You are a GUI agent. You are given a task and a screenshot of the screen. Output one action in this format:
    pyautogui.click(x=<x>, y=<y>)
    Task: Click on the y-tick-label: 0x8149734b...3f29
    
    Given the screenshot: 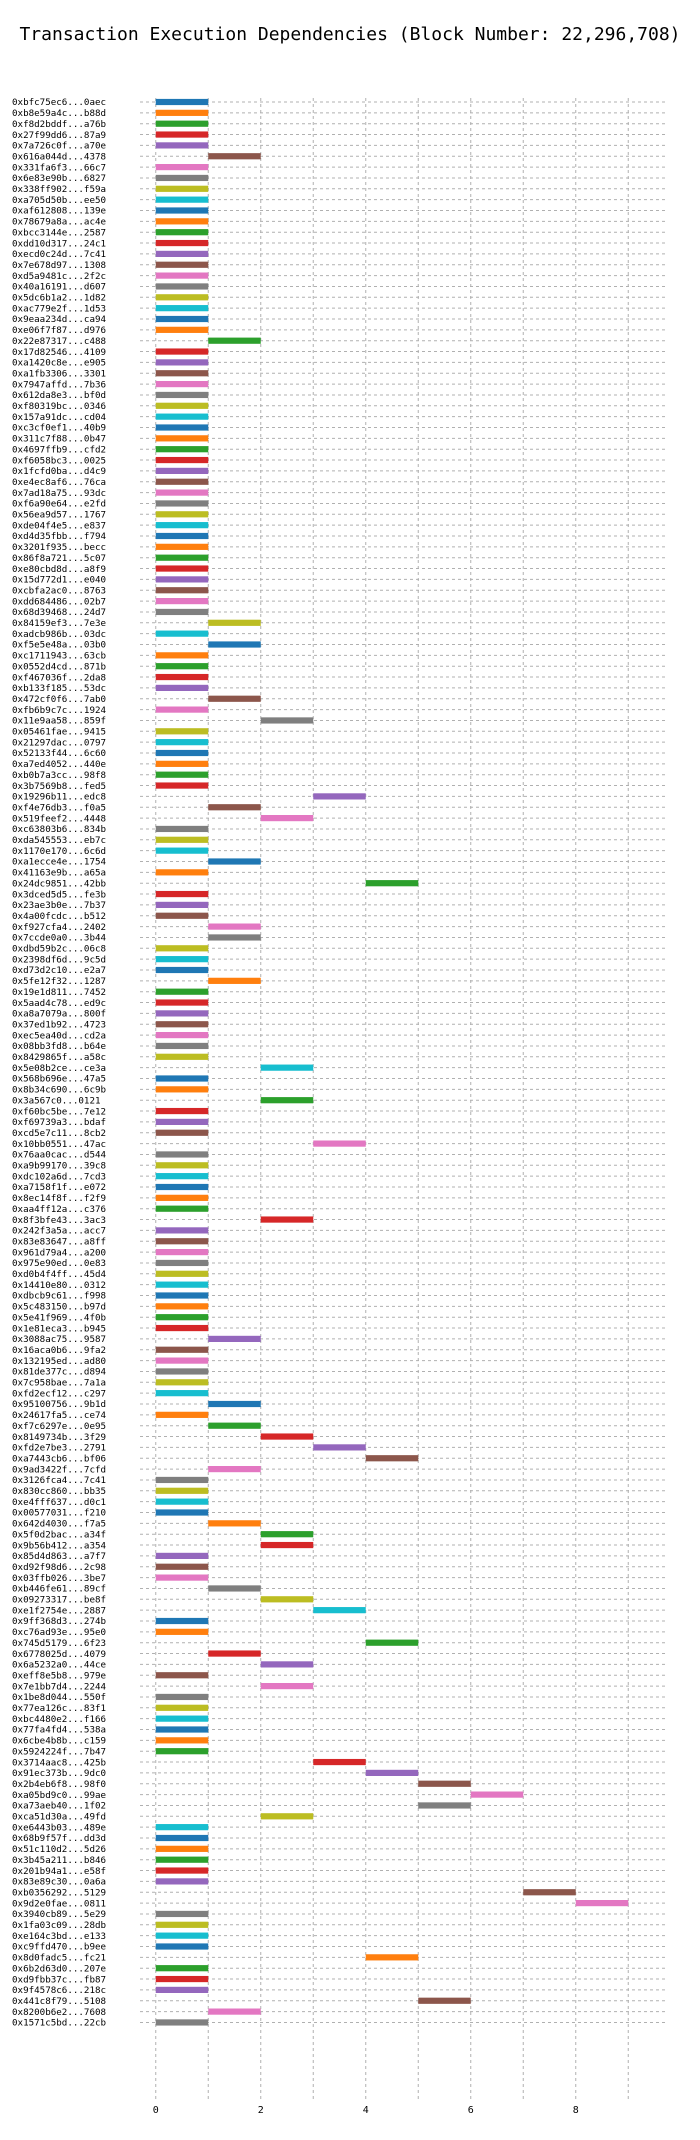 What is the action you would take?
    pyautogui.click(x=59, y=1437)
    